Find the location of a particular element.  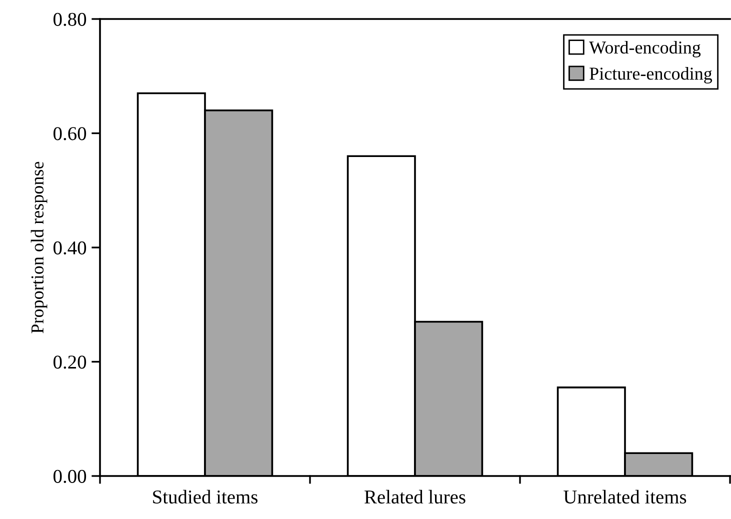

x-tick-label: Related lures is located at coordinates (415, 497).